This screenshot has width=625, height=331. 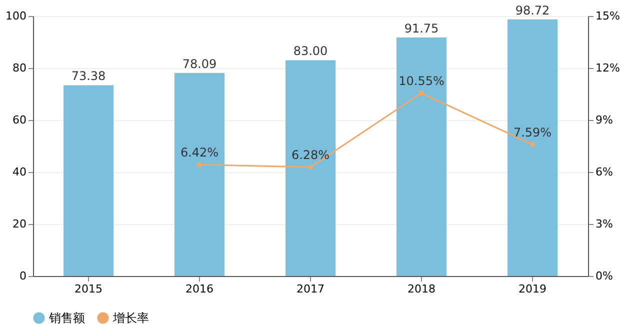 I want to click on y-tick-label: 60, so click(x=19, y=120).